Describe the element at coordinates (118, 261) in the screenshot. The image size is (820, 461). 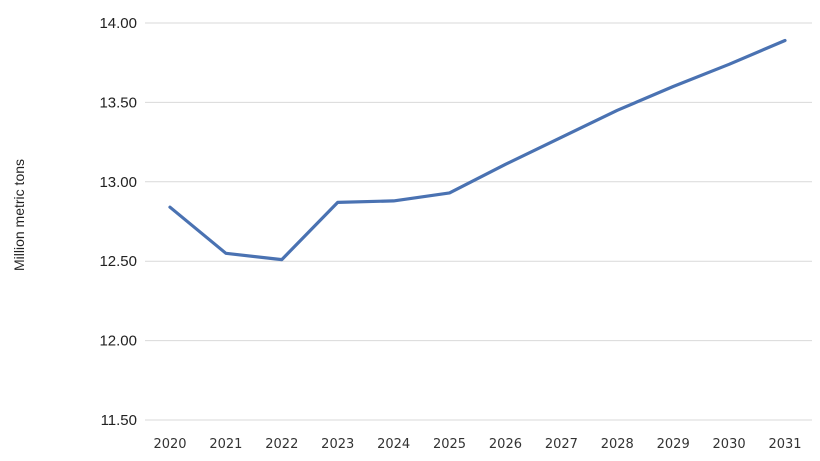
I see `y-tick-label: 12.50` at that location.